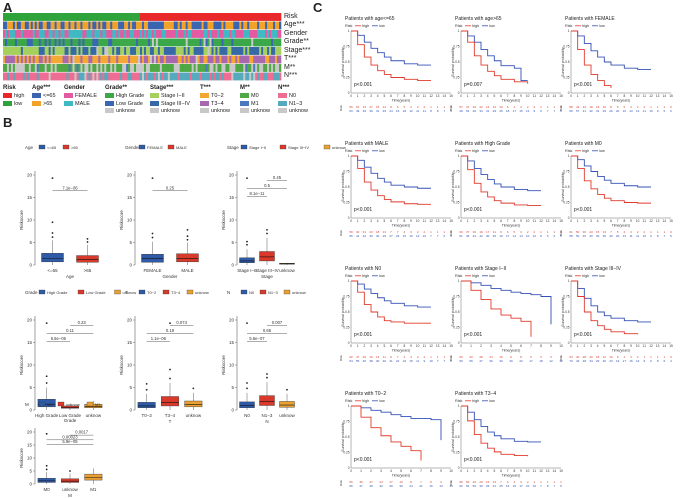  Describe the element at coordinates (566, 172) in the screenshot. I see `km-y-tick-label: 0.75` at that location.